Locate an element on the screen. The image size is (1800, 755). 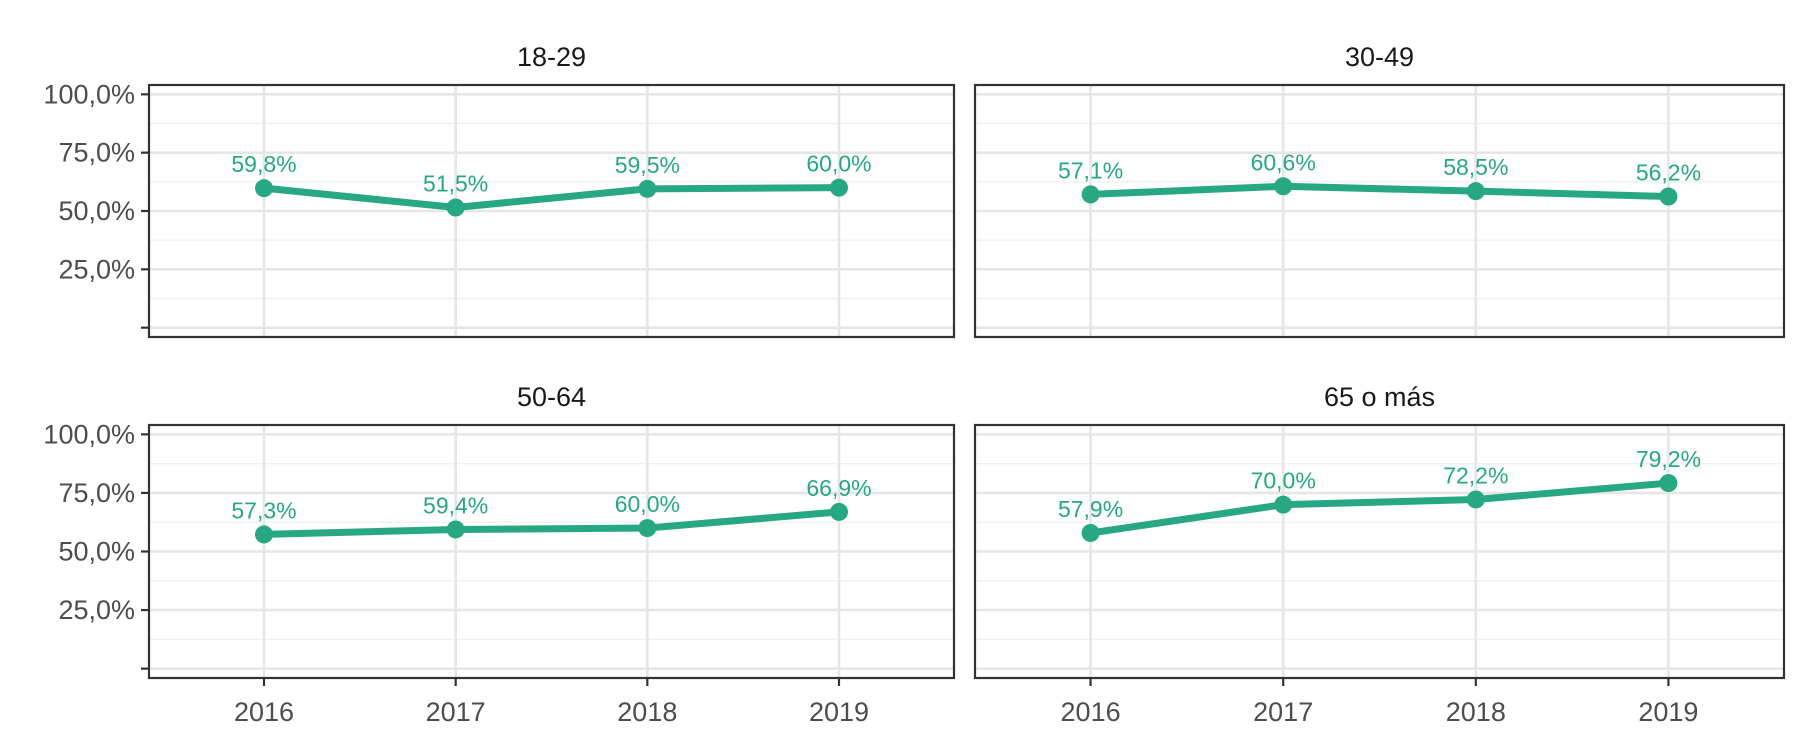
data-label: 66,9% is located at coordinates (838, 488).